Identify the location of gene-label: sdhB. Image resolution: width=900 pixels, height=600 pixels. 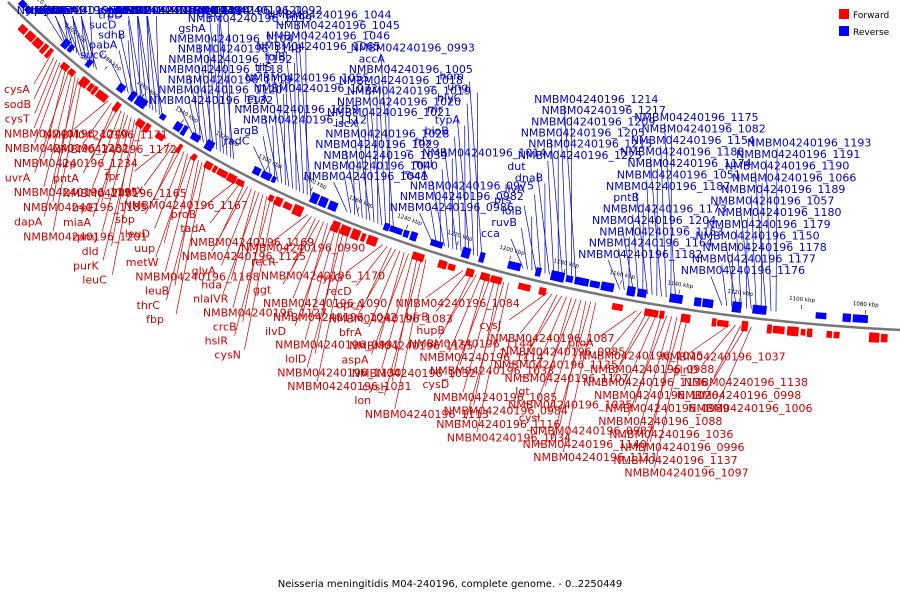
(111, 34).